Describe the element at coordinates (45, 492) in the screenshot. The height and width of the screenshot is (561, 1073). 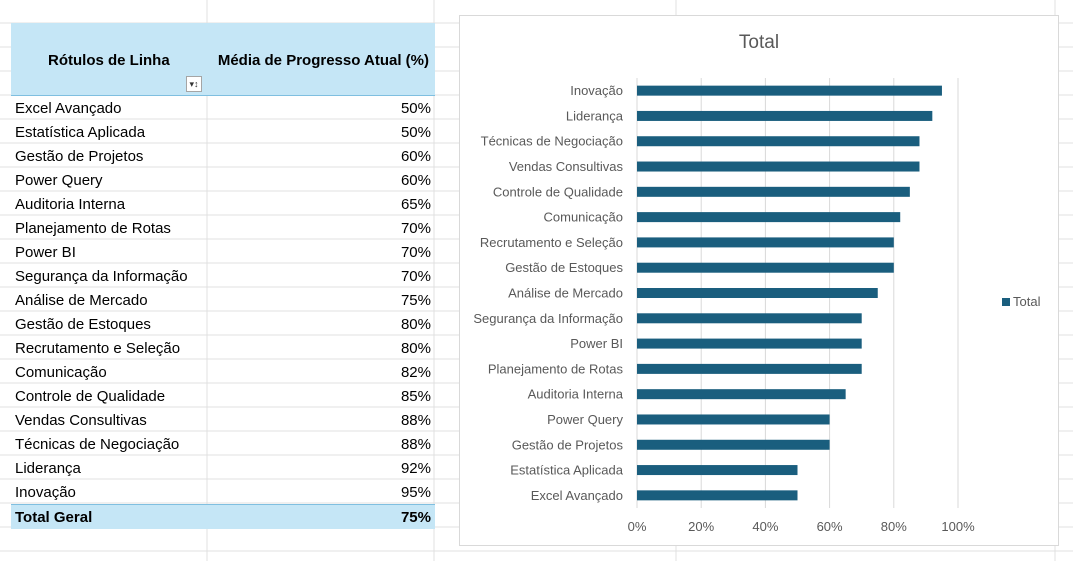
I see `row-label: Inovação` at that location.